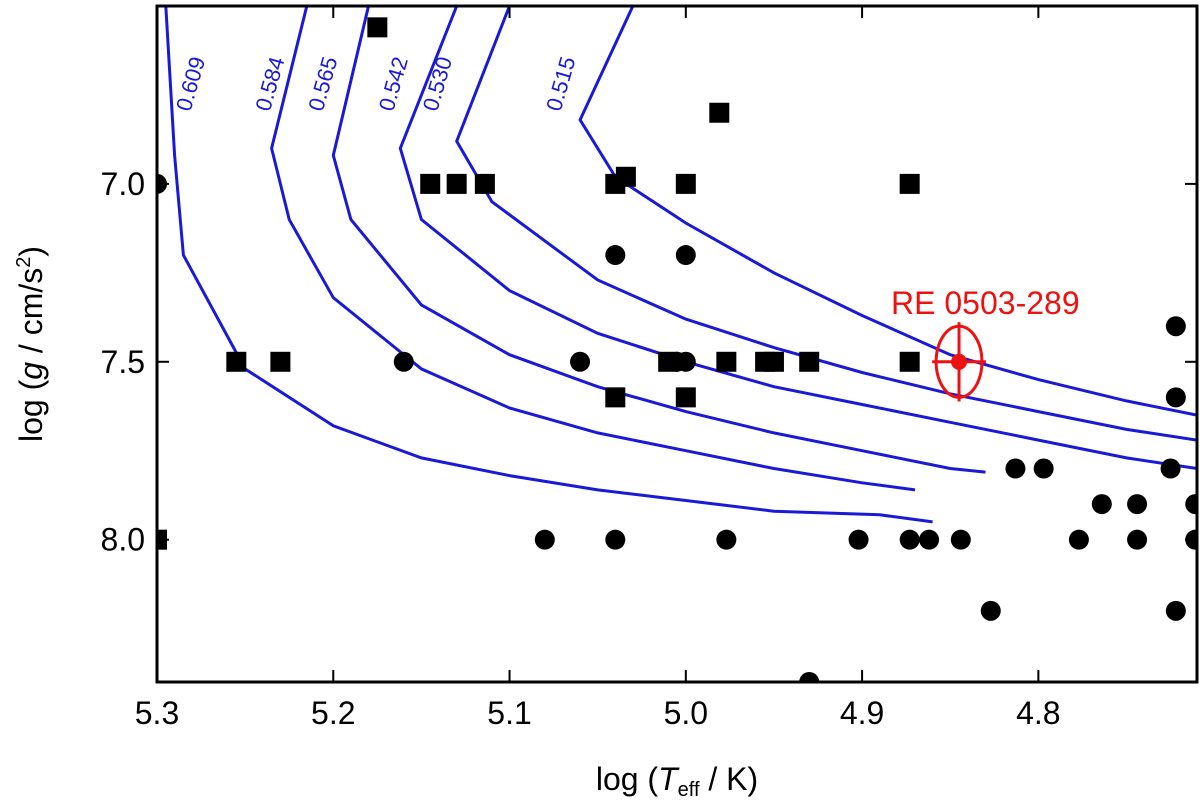 The width and height of the screenshot is (1200, 805). Describe the element at coordinates (157, 713) in the screenshot. I see `x-tick-label-0: 5.3` at that location.